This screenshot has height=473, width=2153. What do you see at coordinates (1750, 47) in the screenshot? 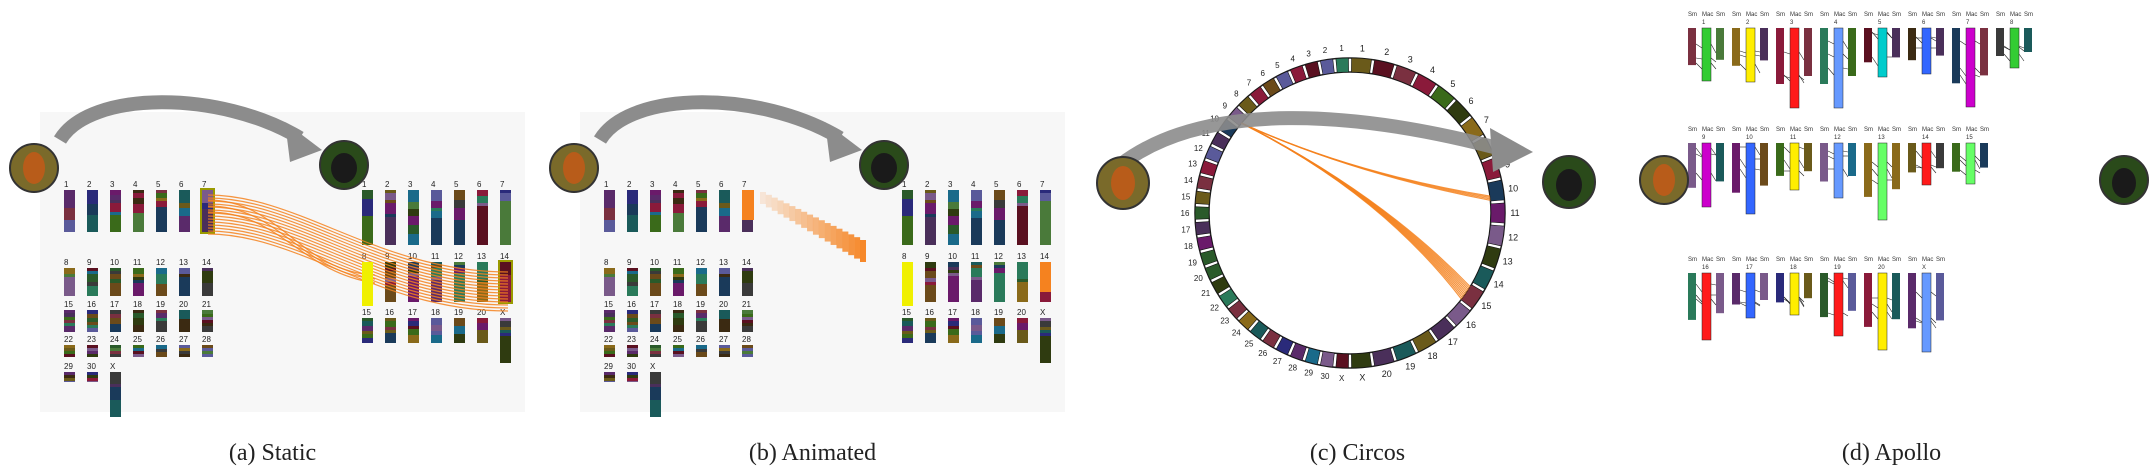
I see `synteny-miniplot: Sm Mac Sm2` at bounding box center [1750, 47].